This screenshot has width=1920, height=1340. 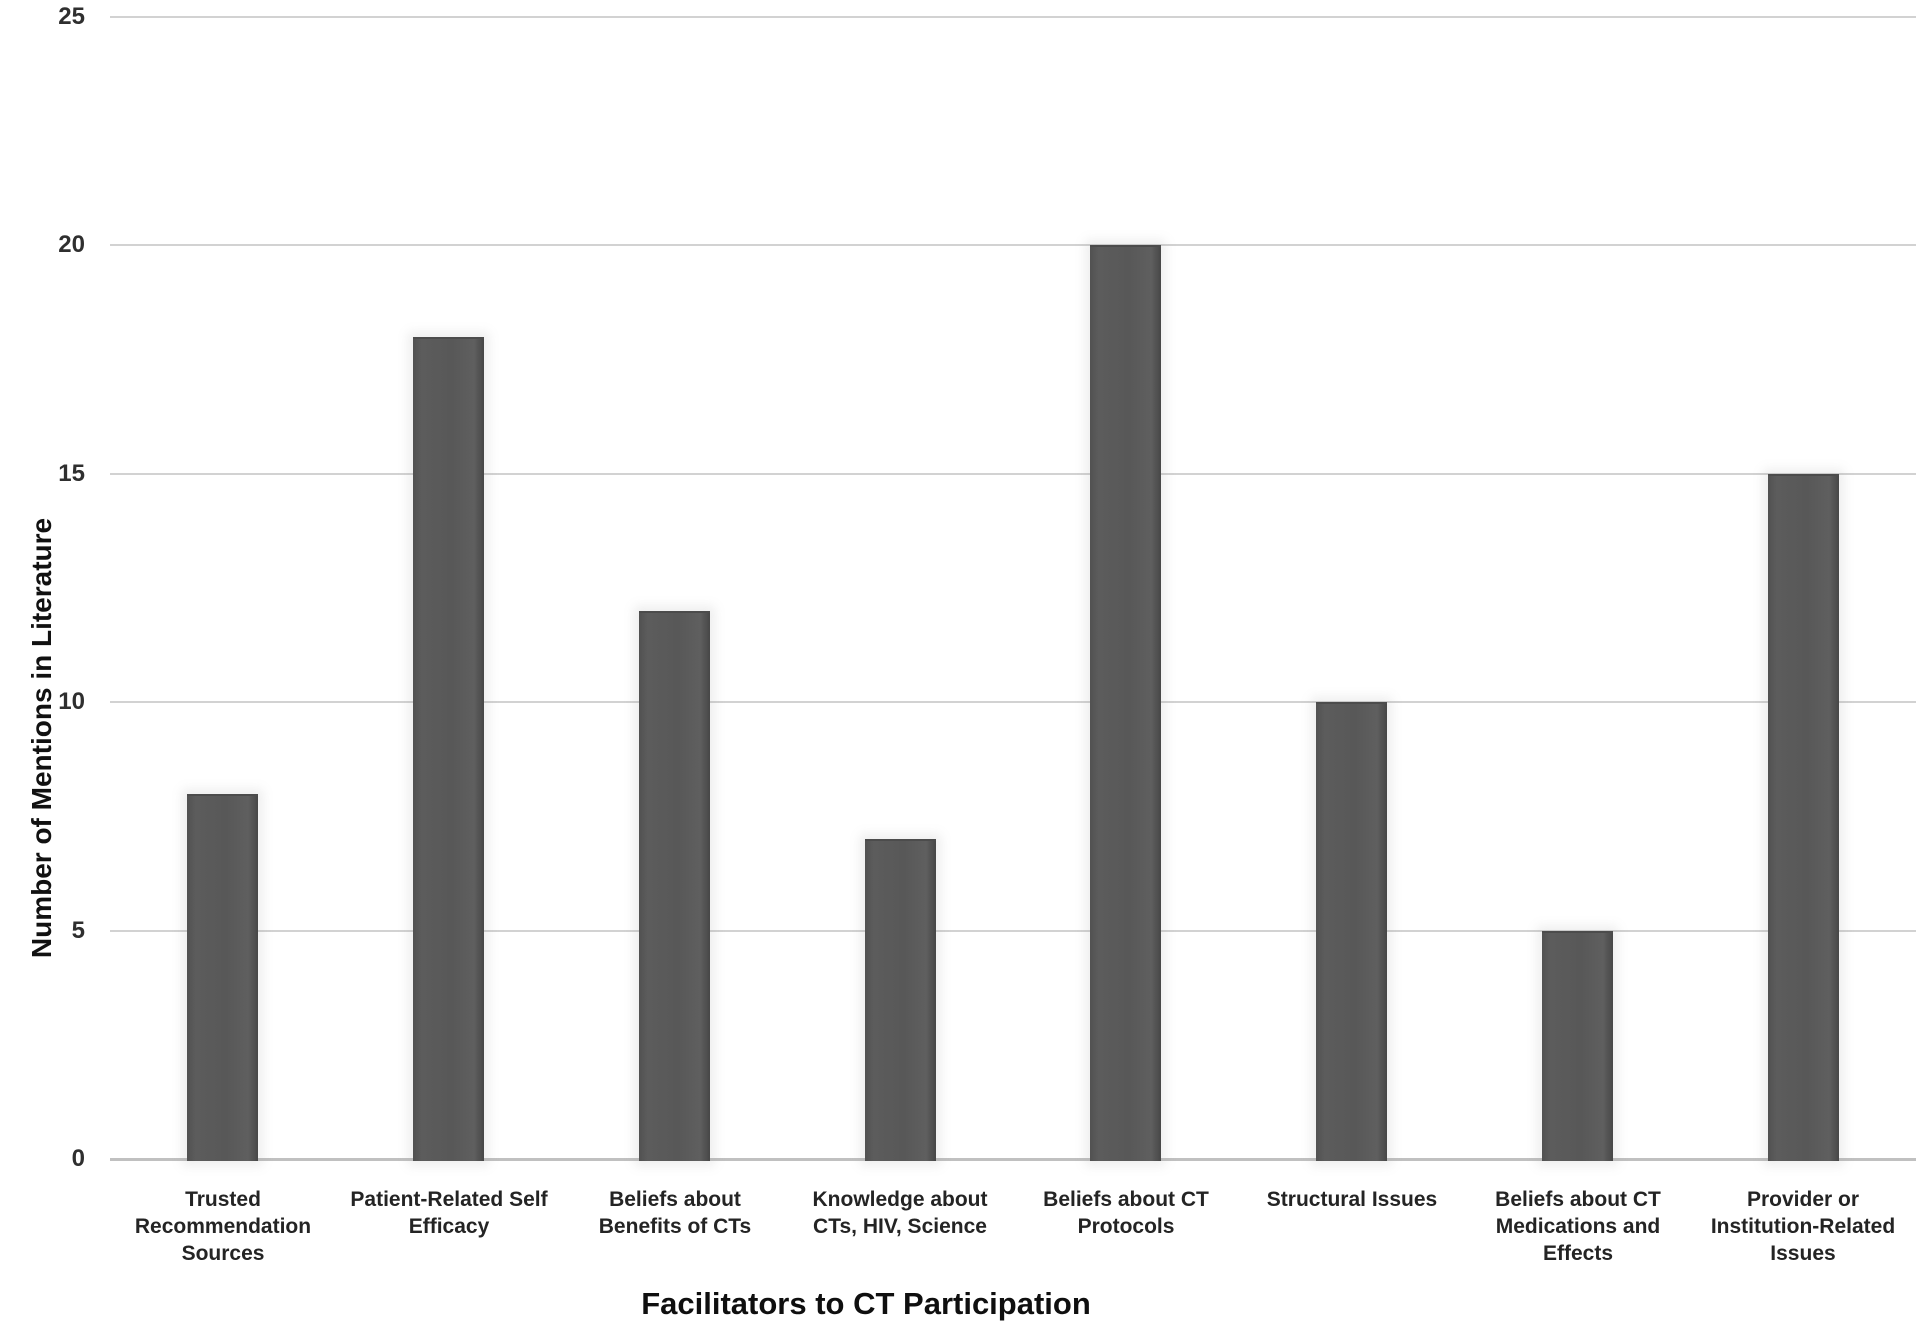 I want to click on category-label-line: Structural Issues, so click(x=1352, y=1199).